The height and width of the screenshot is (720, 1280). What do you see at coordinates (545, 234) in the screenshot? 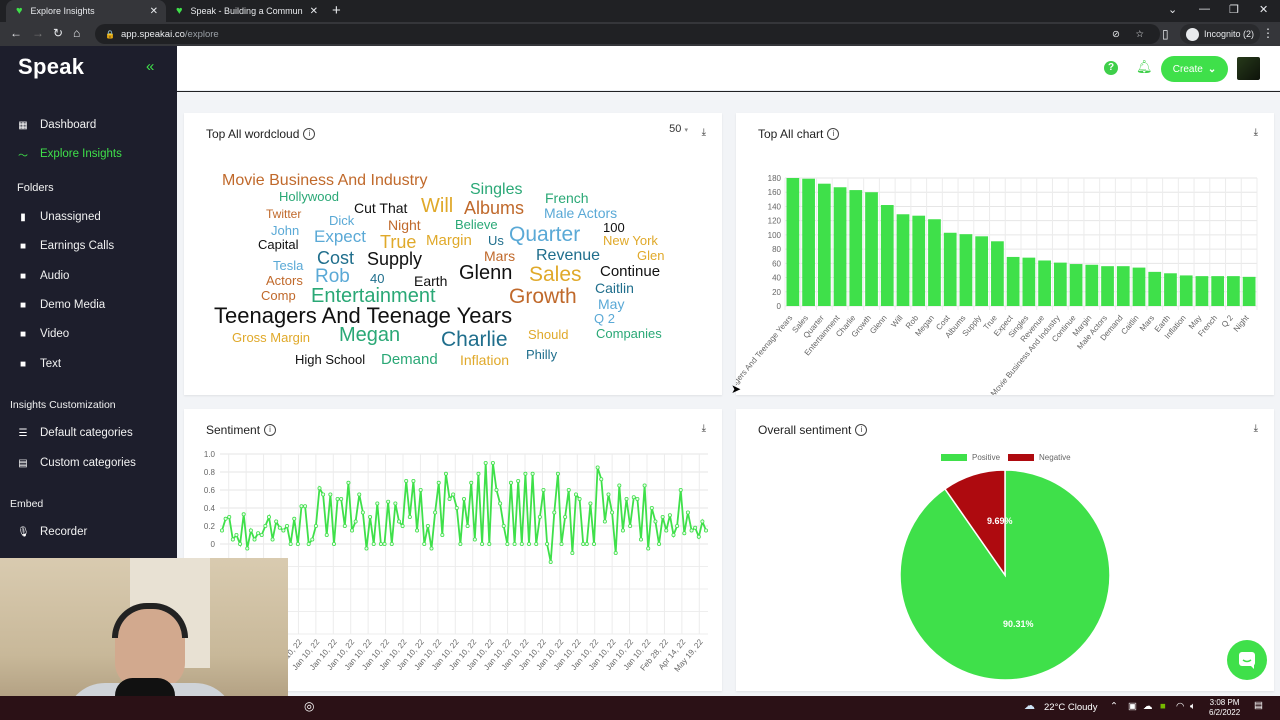
I see `wordcloud-word: Quarter` at bounding box center [545, 234].